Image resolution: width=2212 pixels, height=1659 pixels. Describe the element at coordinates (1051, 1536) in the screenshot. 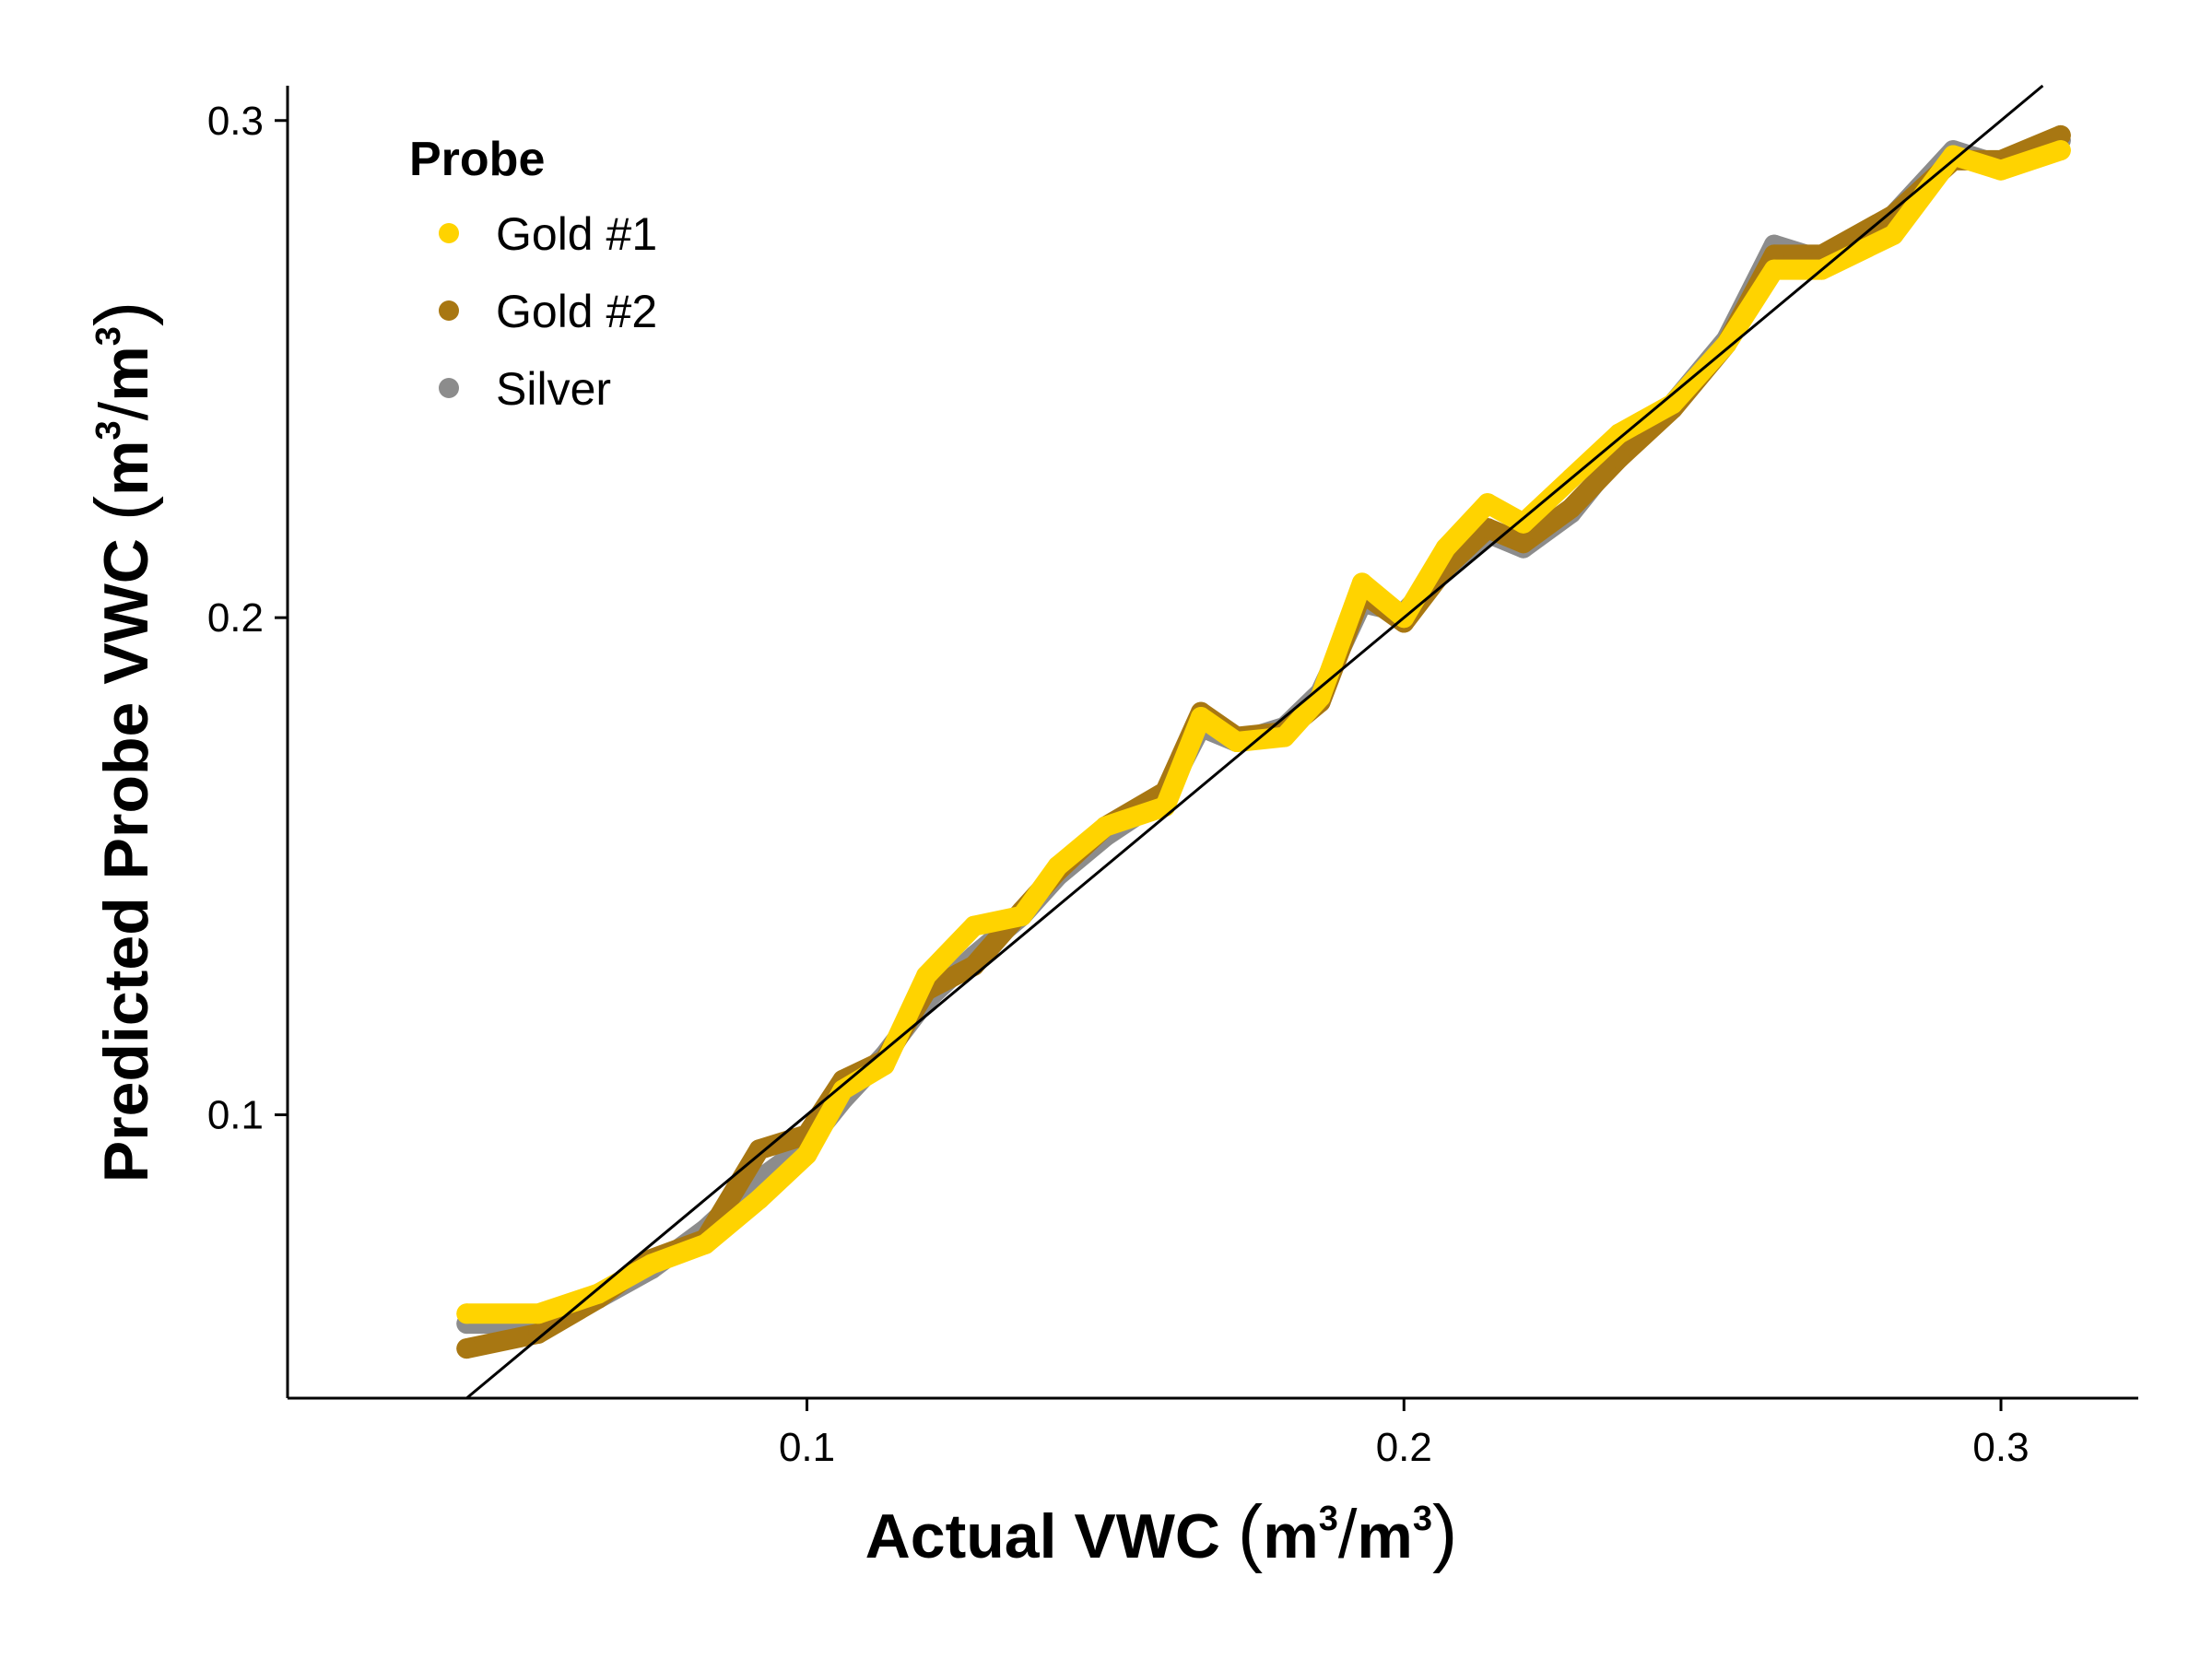

I see `x-axis-title-prefix: Actual VWC` at that location.